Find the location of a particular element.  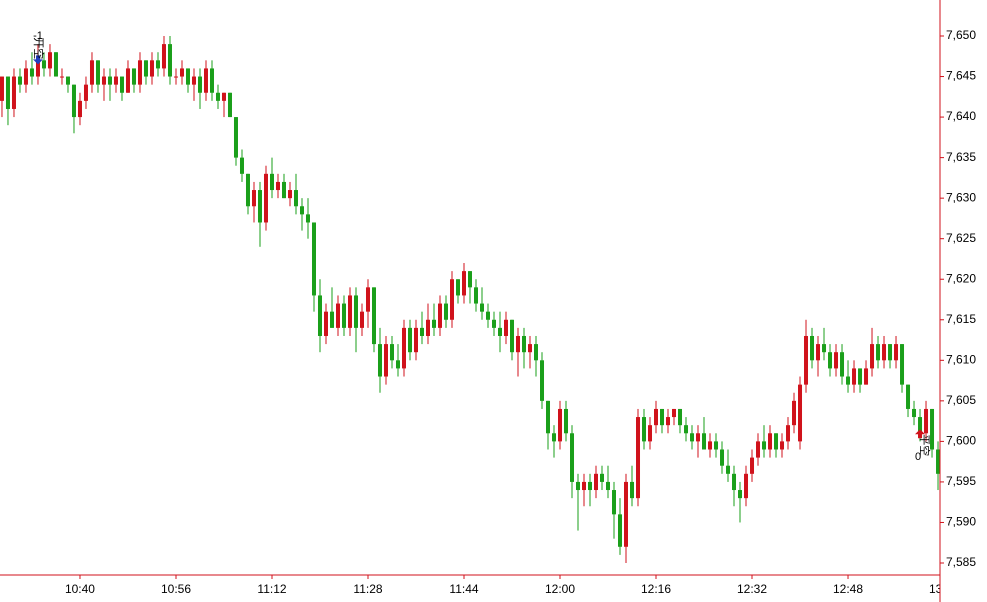

x-tick-label: 12:00 is located at coordinates (560, 589).